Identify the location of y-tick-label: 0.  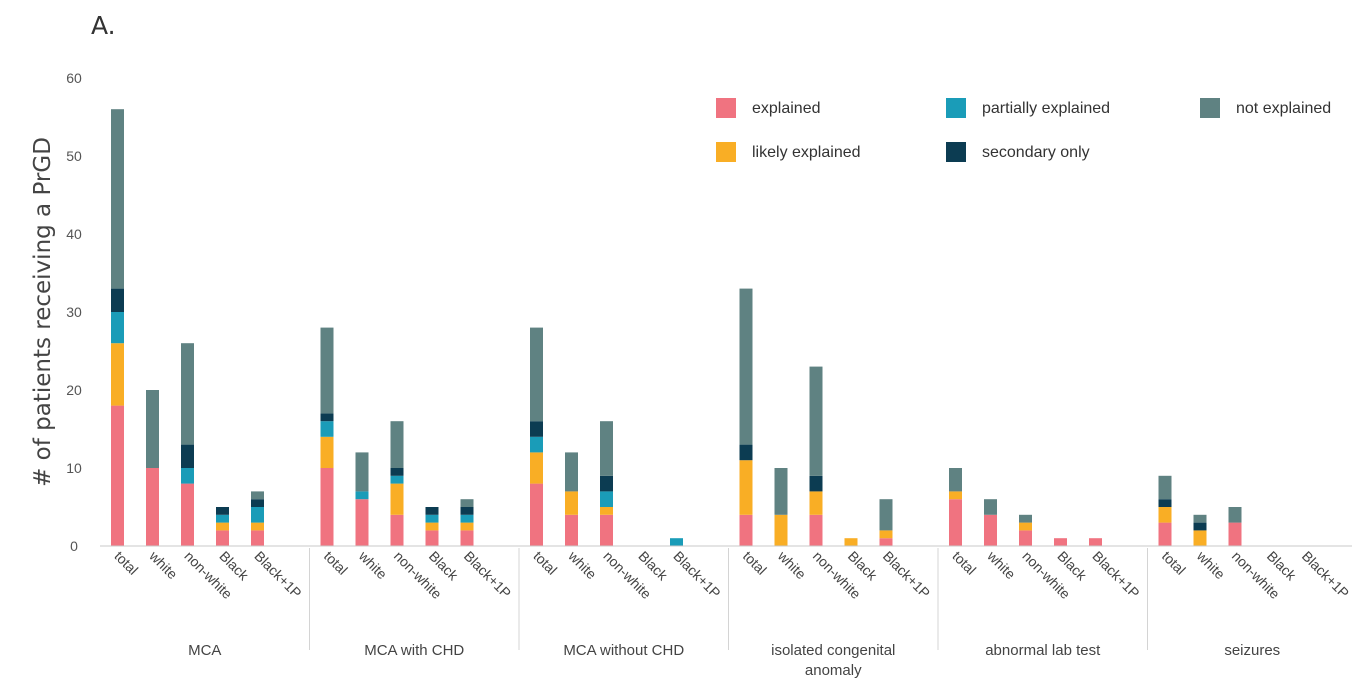
(74, 546).